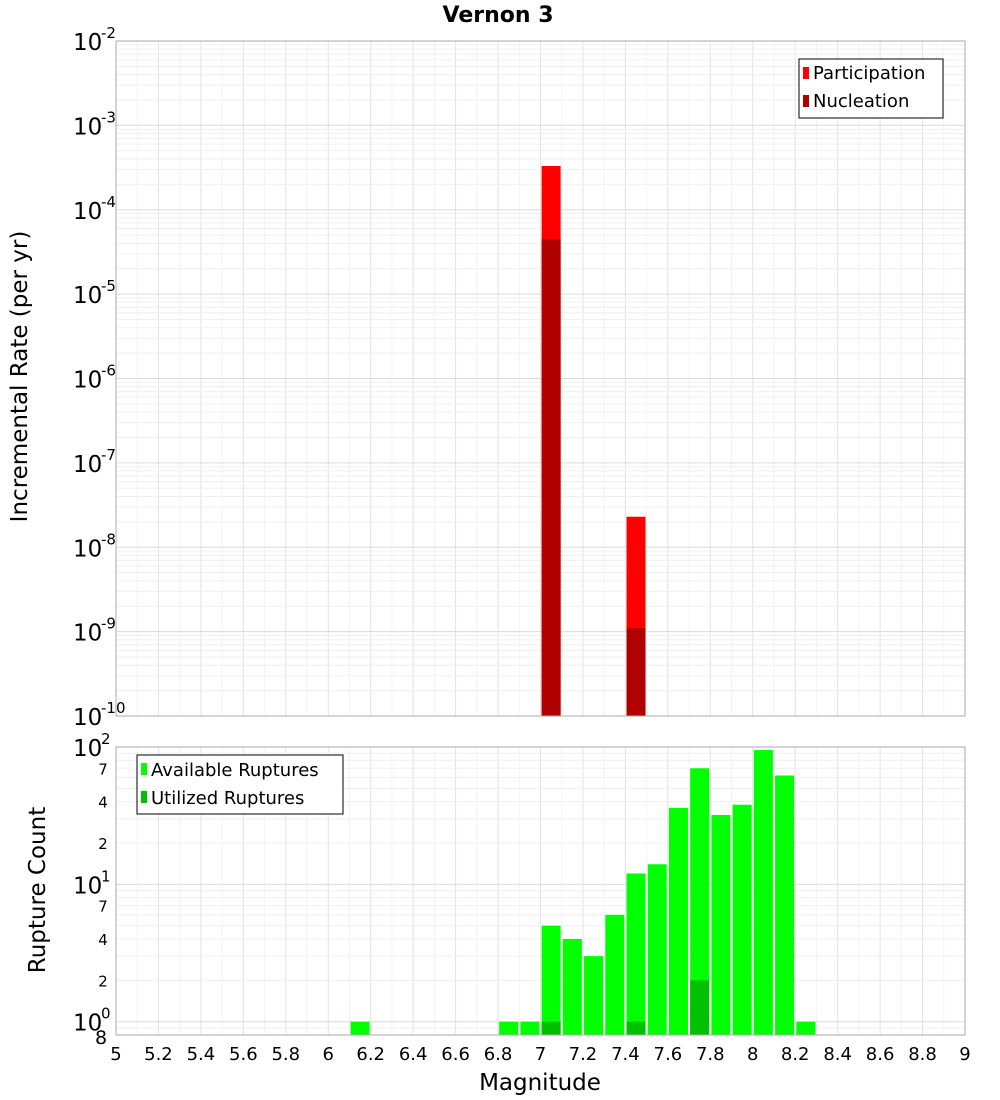 The height and width of the screenshot is (1100, 1000). What do you see at coordinates (795, 1054) in the screenshot?
I see `x-tick-label: 8.2` at bounding box center [795, 1054].